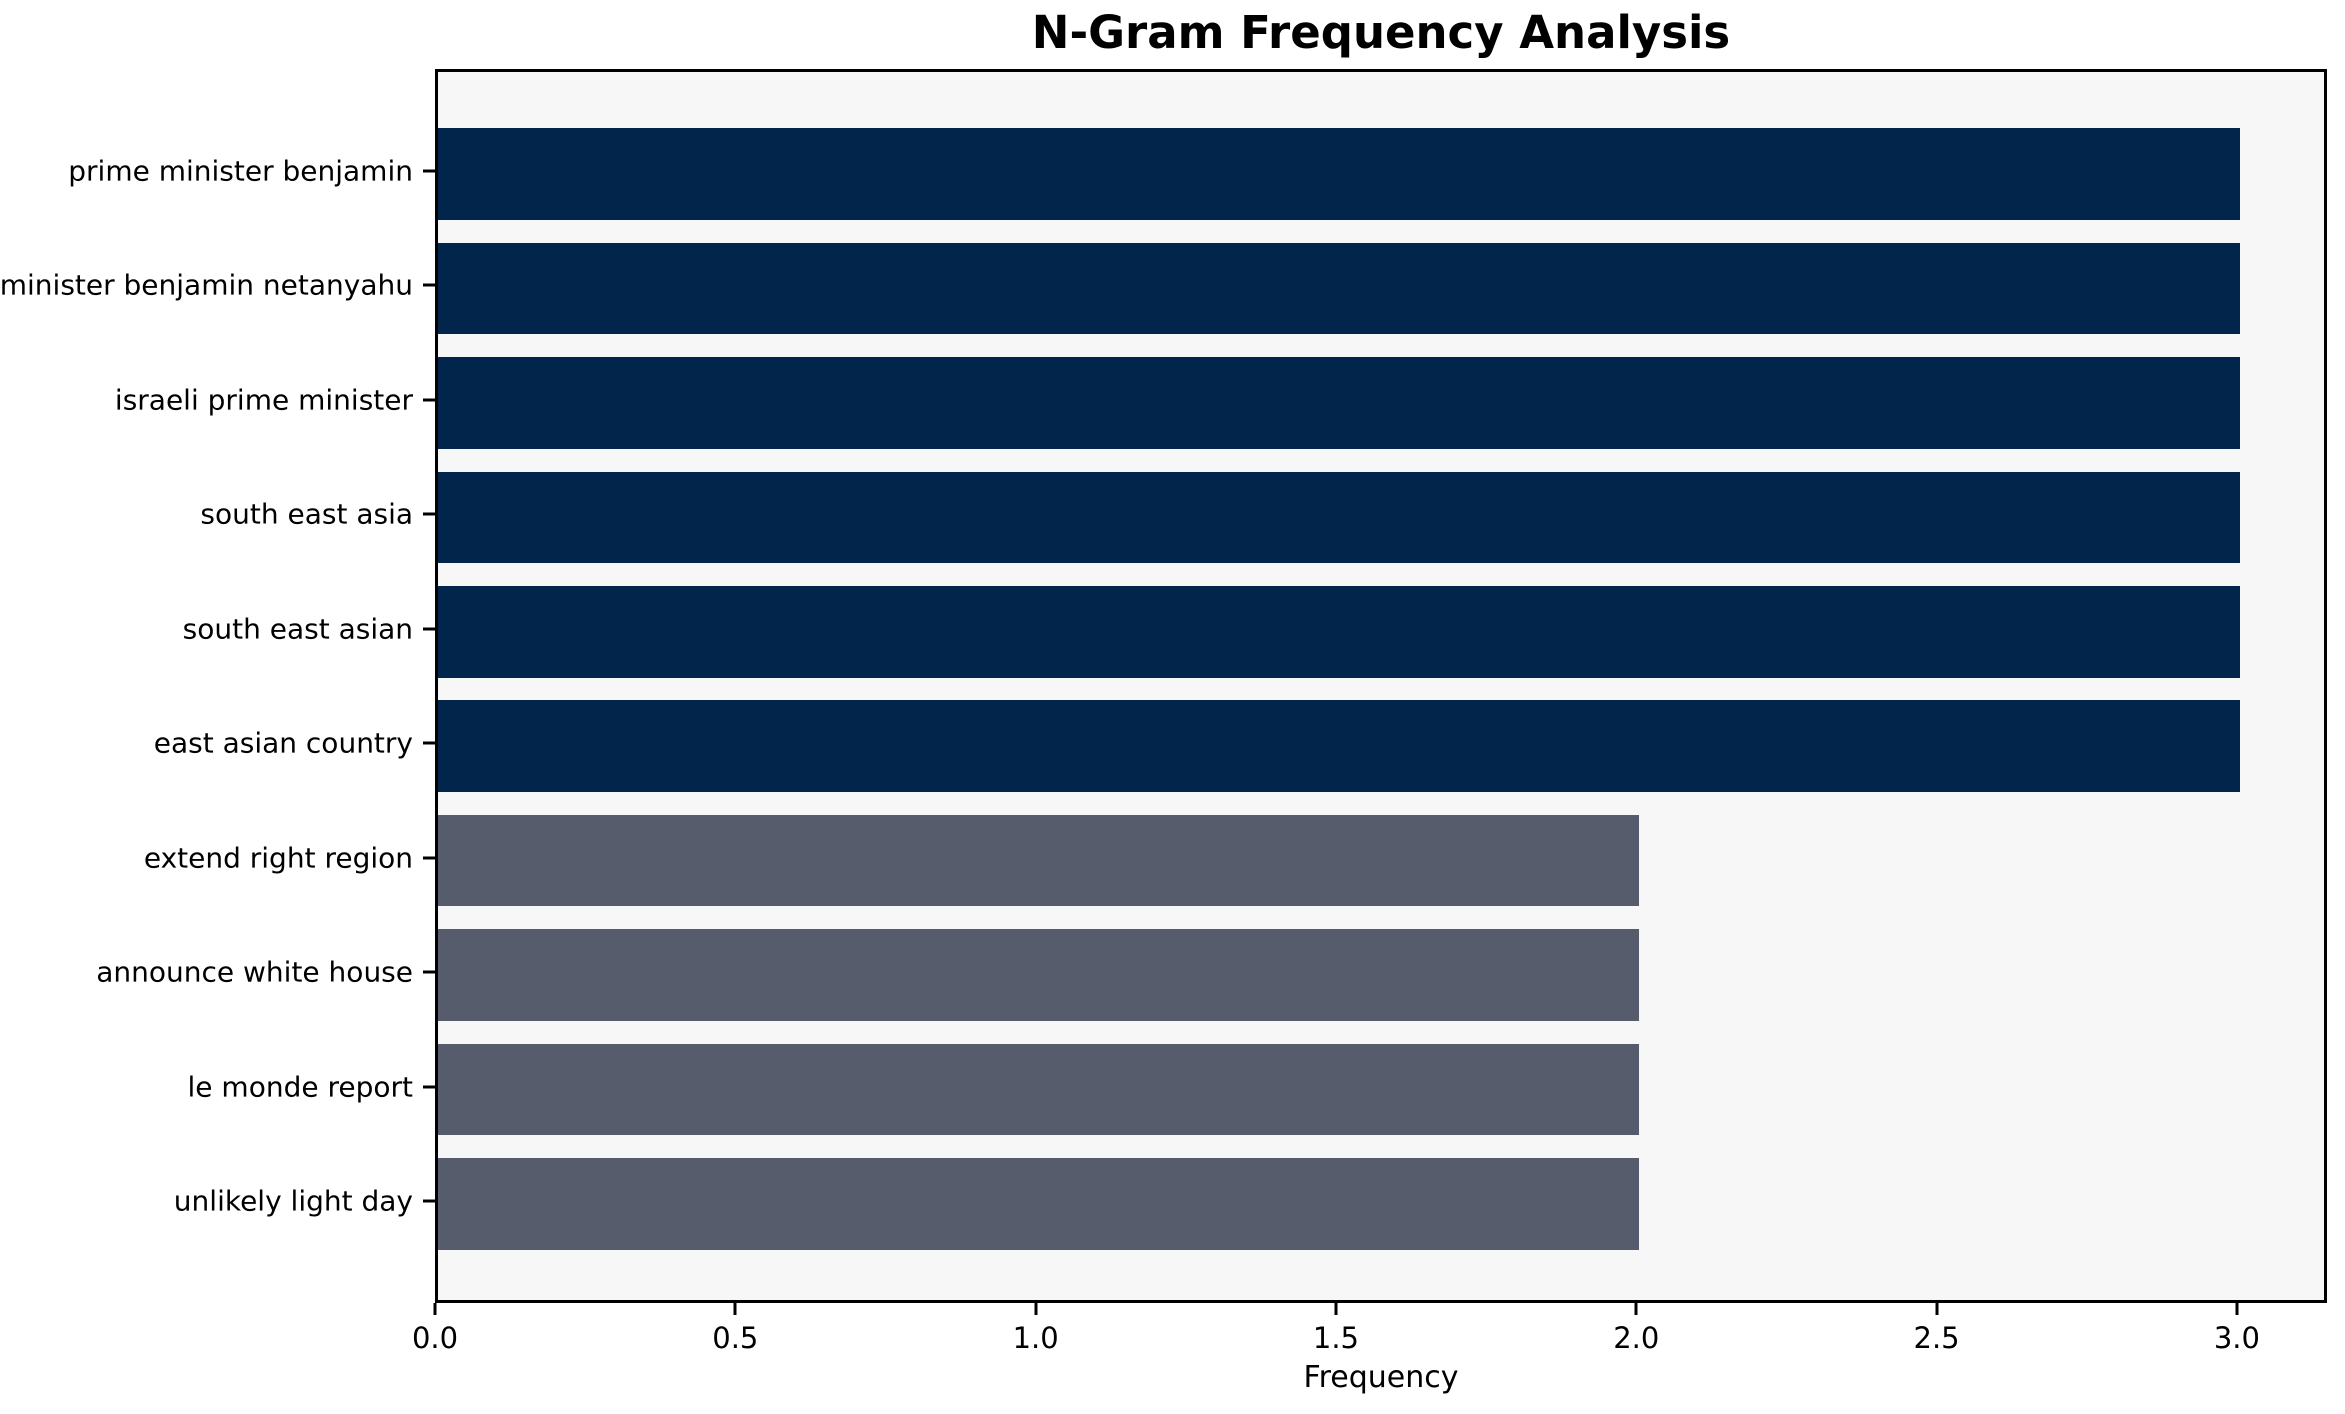 The image size is (2345, 1414). I want to click on y-tick-label: east asian country, so click(283, 743).